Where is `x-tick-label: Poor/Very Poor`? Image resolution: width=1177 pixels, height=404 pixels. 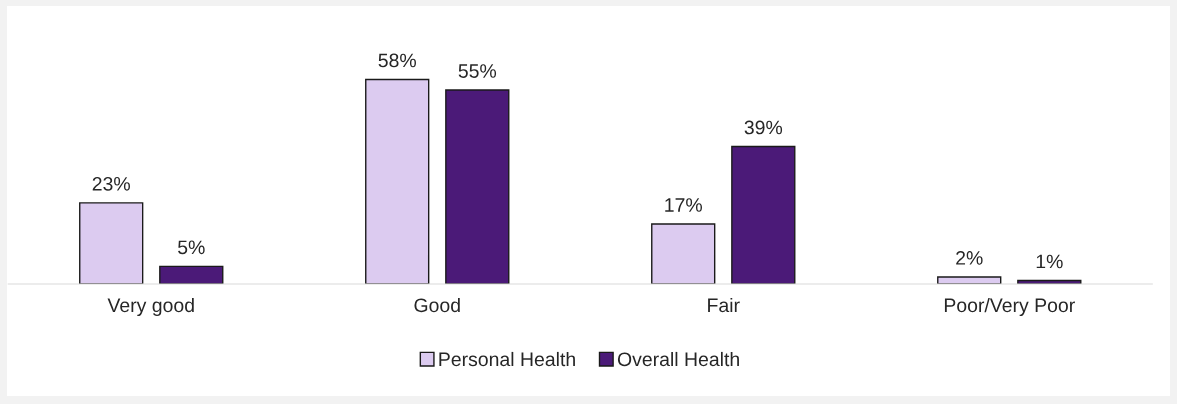 x-tick-label: Poor/Very Poor is located at coordinates (1009, 307).